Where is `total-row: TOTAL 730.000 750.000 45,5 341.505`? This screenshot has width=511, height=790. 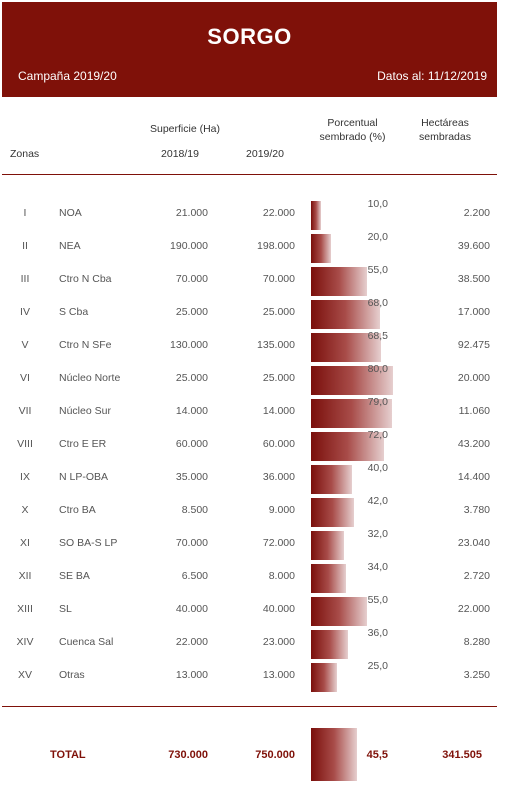 total-row: TOTAL 730.000 750.000 45,5 341.505 is located at coordinates (255, 754).